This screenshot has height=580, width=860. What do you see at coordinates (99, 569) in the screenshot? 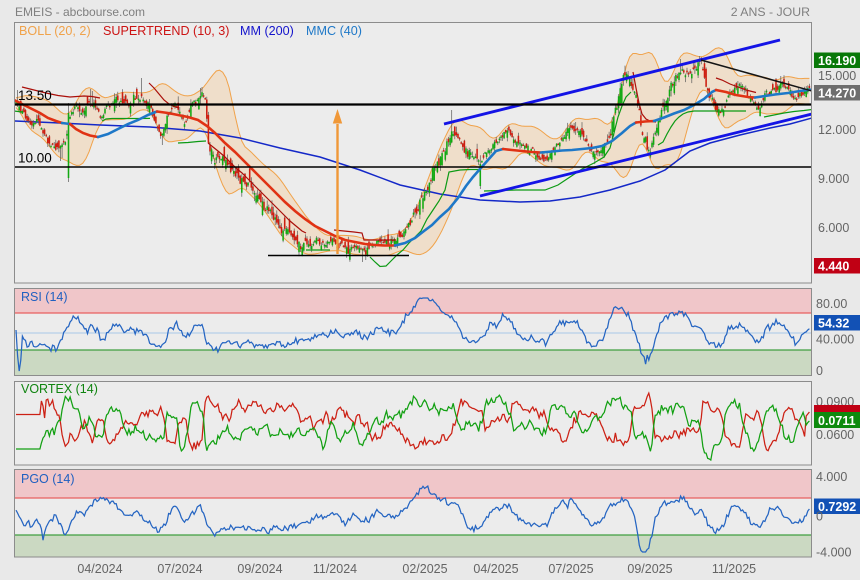
I see `svg-text: 04/2024` at bounding box center [99, 569].